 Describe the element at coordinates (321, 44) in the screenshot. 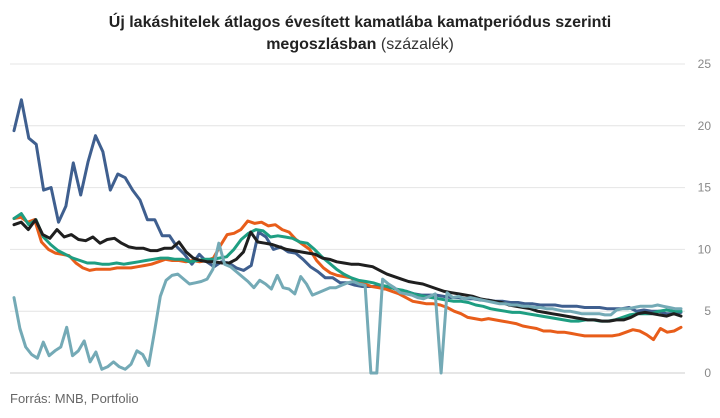

I see `chart-title-bold: megoszlásban` at that location.